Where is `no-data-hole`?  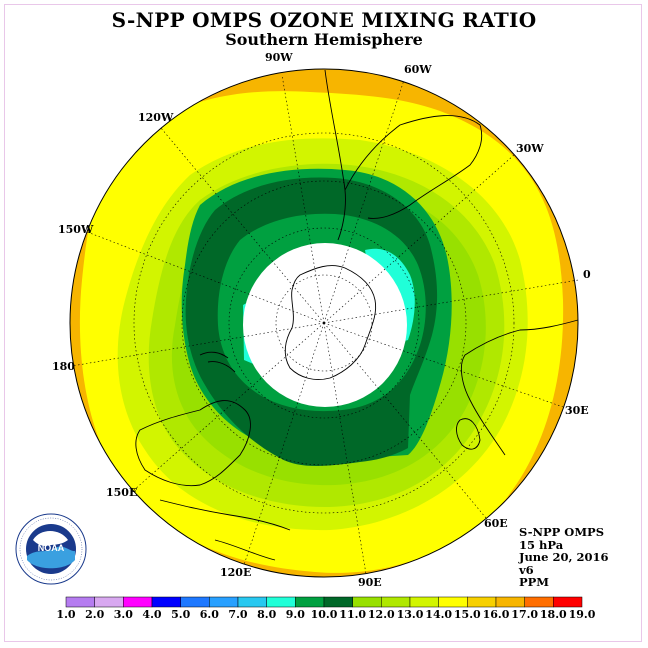
no-data-hole is located at coordinates (325, 325).